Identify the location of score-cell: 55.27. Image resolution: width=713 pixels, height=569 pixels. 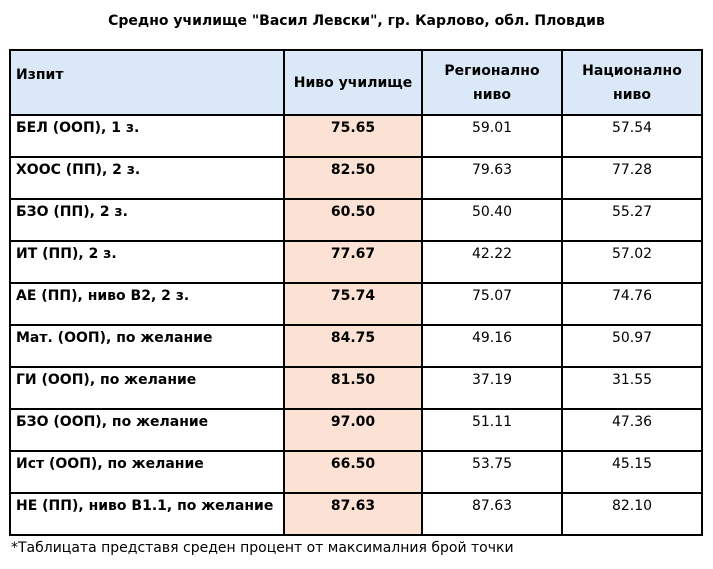
(632, 220).